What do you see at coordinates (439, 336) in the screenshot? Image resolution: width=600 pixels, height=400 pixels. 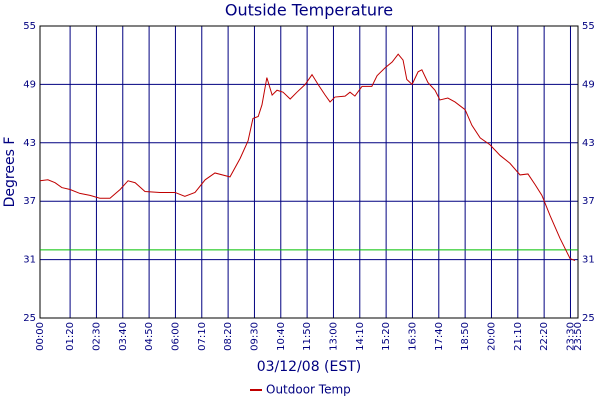 I see `x-tick-label: 17:40` at bounding box center [439, 336].